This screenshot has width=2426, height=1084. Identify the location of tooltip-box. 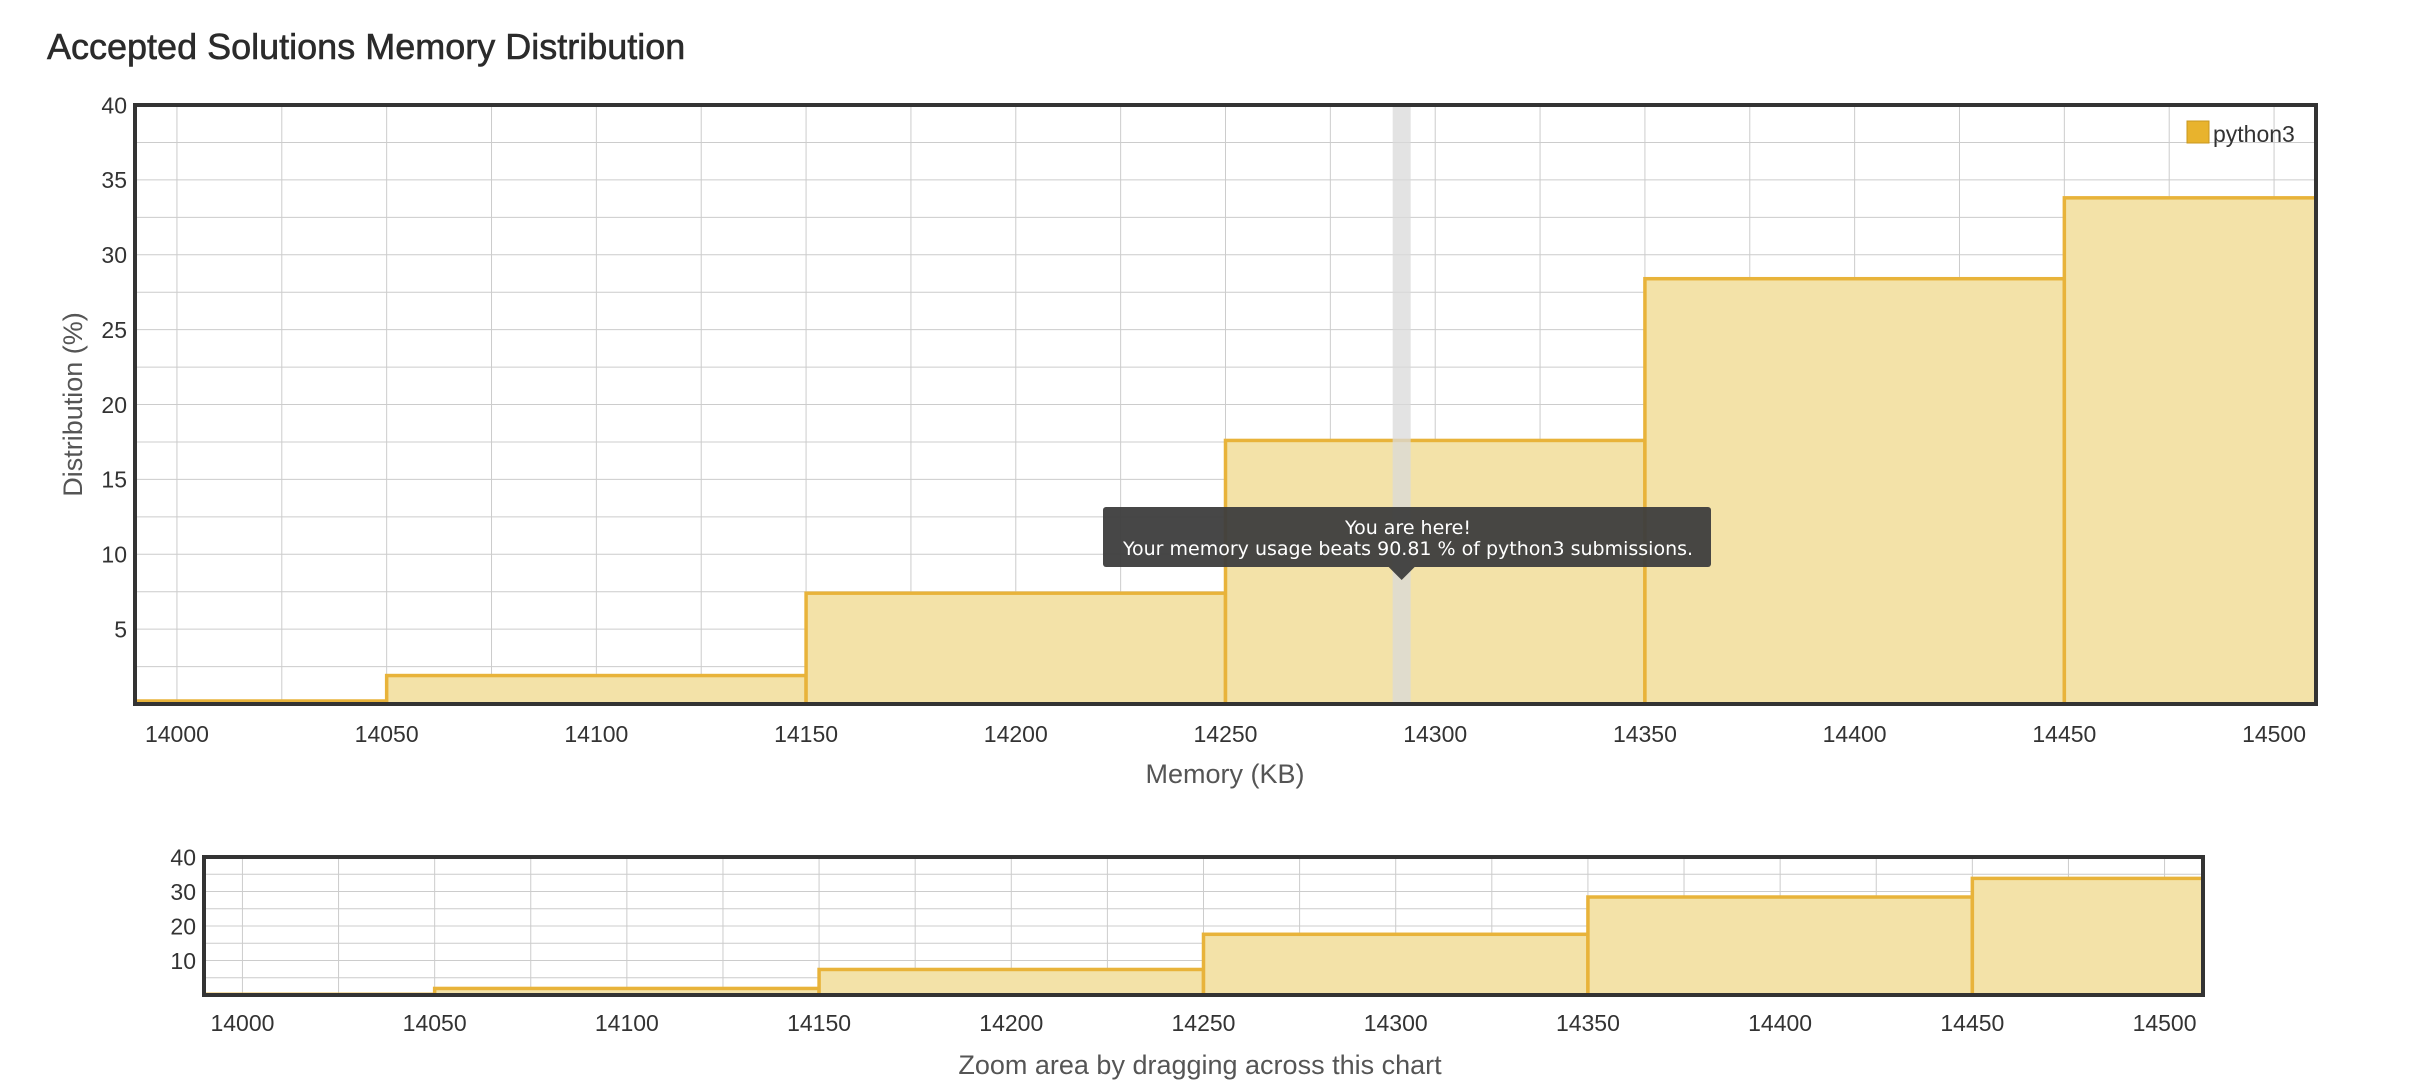
(1407, 537).